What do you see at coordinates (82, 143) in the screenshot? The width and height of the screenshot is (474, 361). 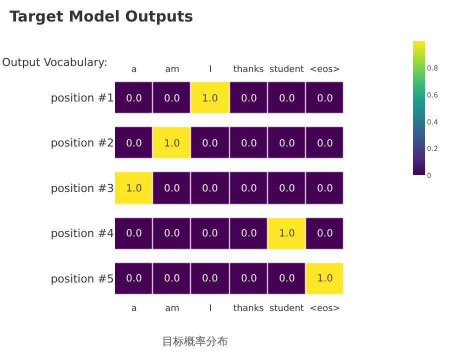 I see `y-tick-label: position #2` at bounding box center [82, 143].